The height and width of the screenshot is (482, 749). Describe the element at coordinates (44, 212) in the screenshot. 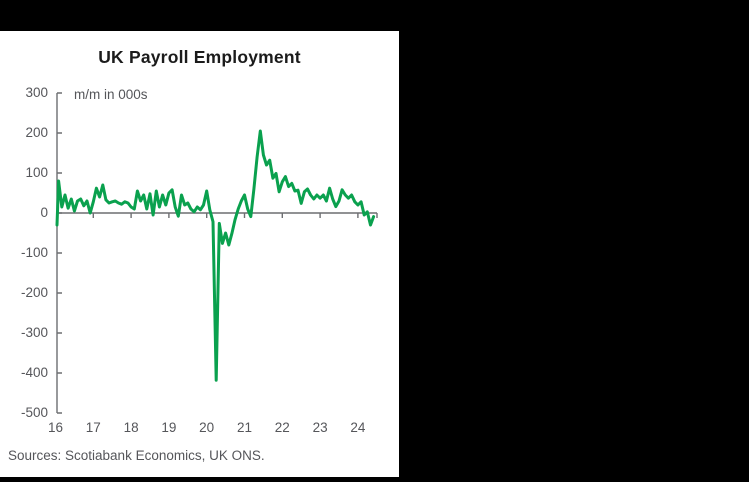

I see `y-axis-tick-label: 0` at that location.